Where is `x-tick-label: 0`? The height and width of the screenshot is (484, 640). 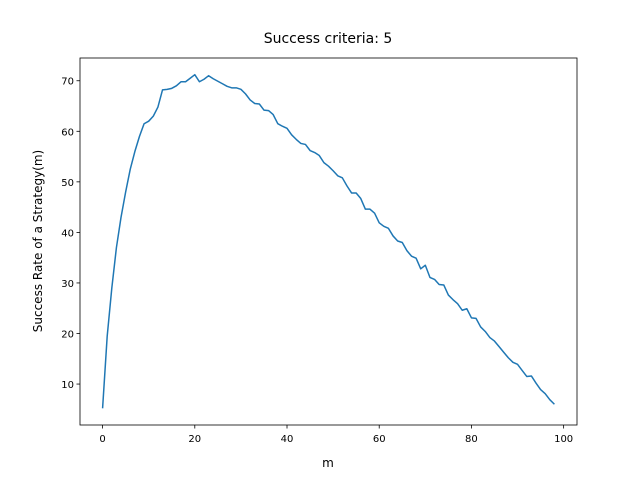 x-tick-label: 0 is located at coordinates (102, 439).